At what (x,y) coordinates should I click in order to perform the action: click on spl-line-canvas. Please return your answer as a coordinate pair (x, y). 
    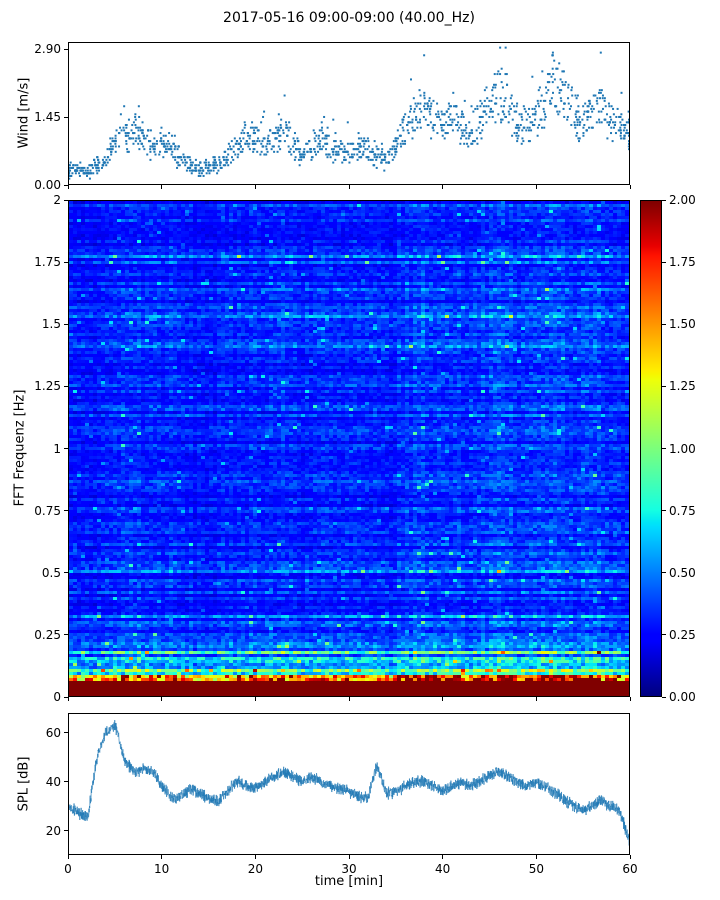
    Looking at the image, I should click on (349, 784).